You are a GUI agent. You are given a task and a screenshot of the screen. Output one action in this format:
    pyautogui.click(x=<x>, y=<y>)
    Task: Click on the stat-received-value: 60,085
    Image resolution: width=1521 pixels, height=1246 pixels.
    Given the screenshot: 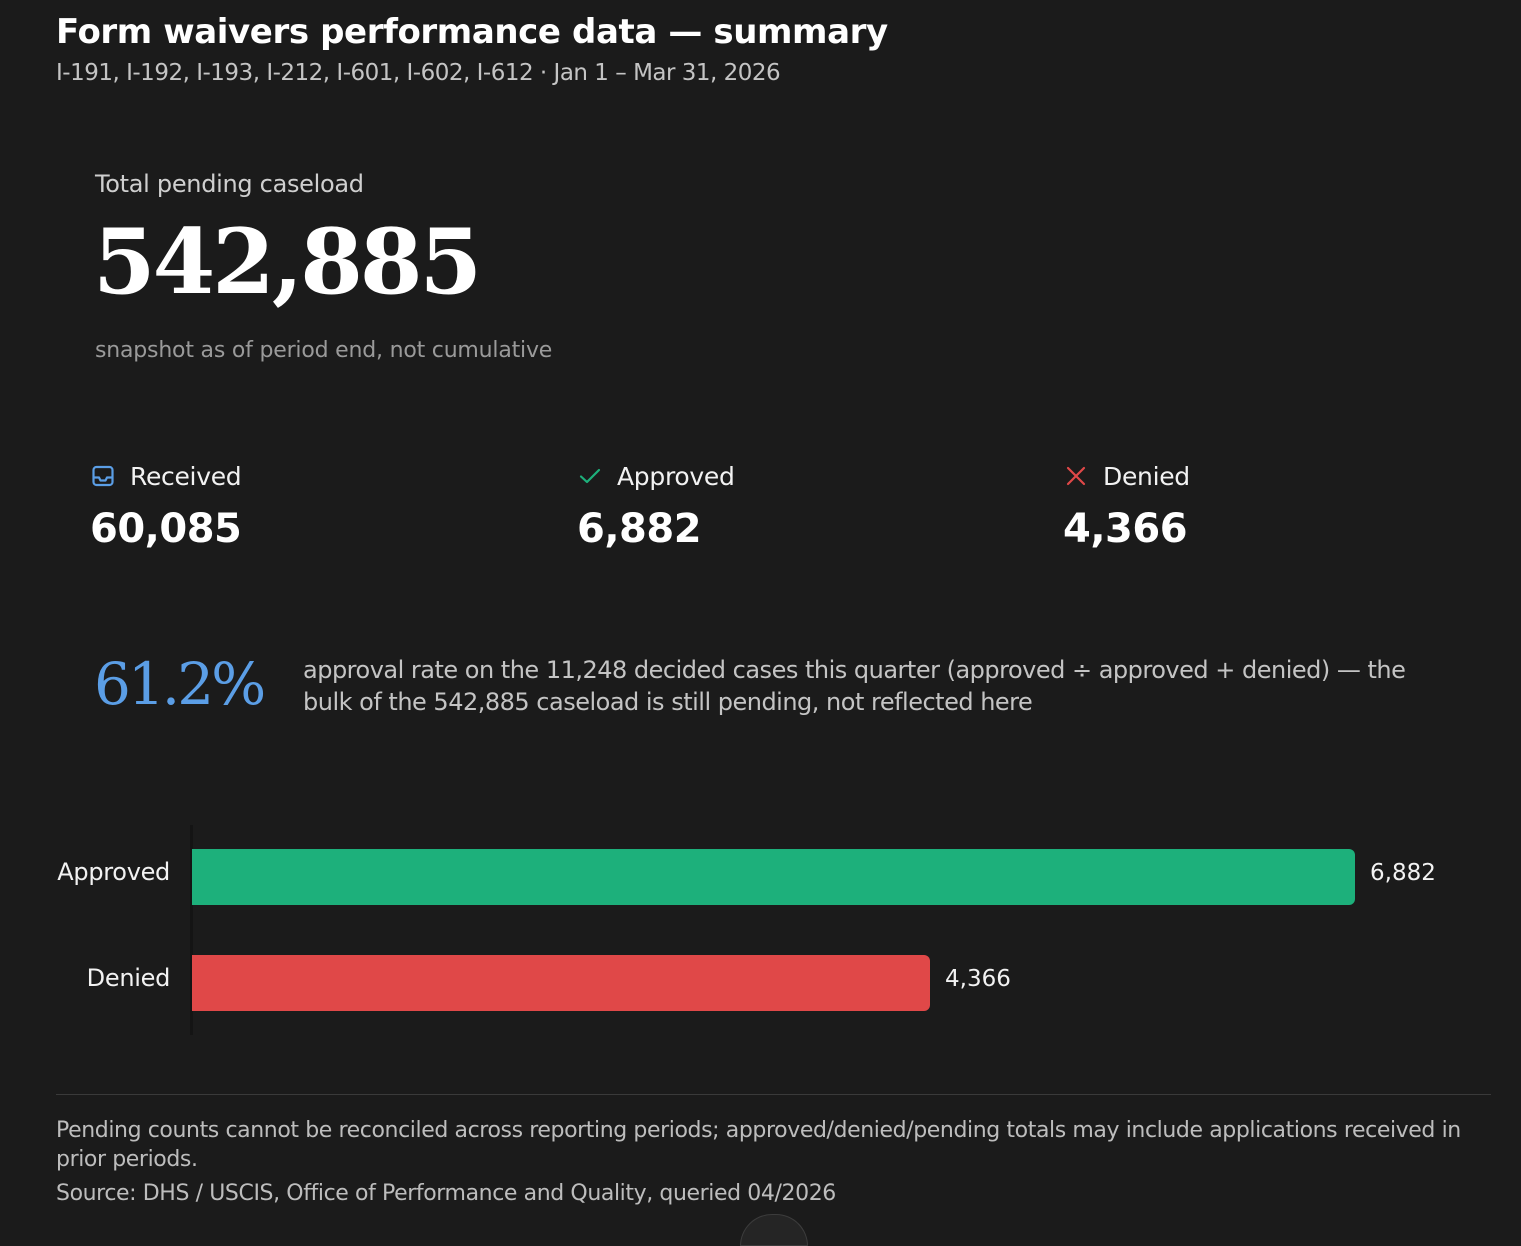 What is the action you would take?
    pyautogui.click(x=166, y=529)
    